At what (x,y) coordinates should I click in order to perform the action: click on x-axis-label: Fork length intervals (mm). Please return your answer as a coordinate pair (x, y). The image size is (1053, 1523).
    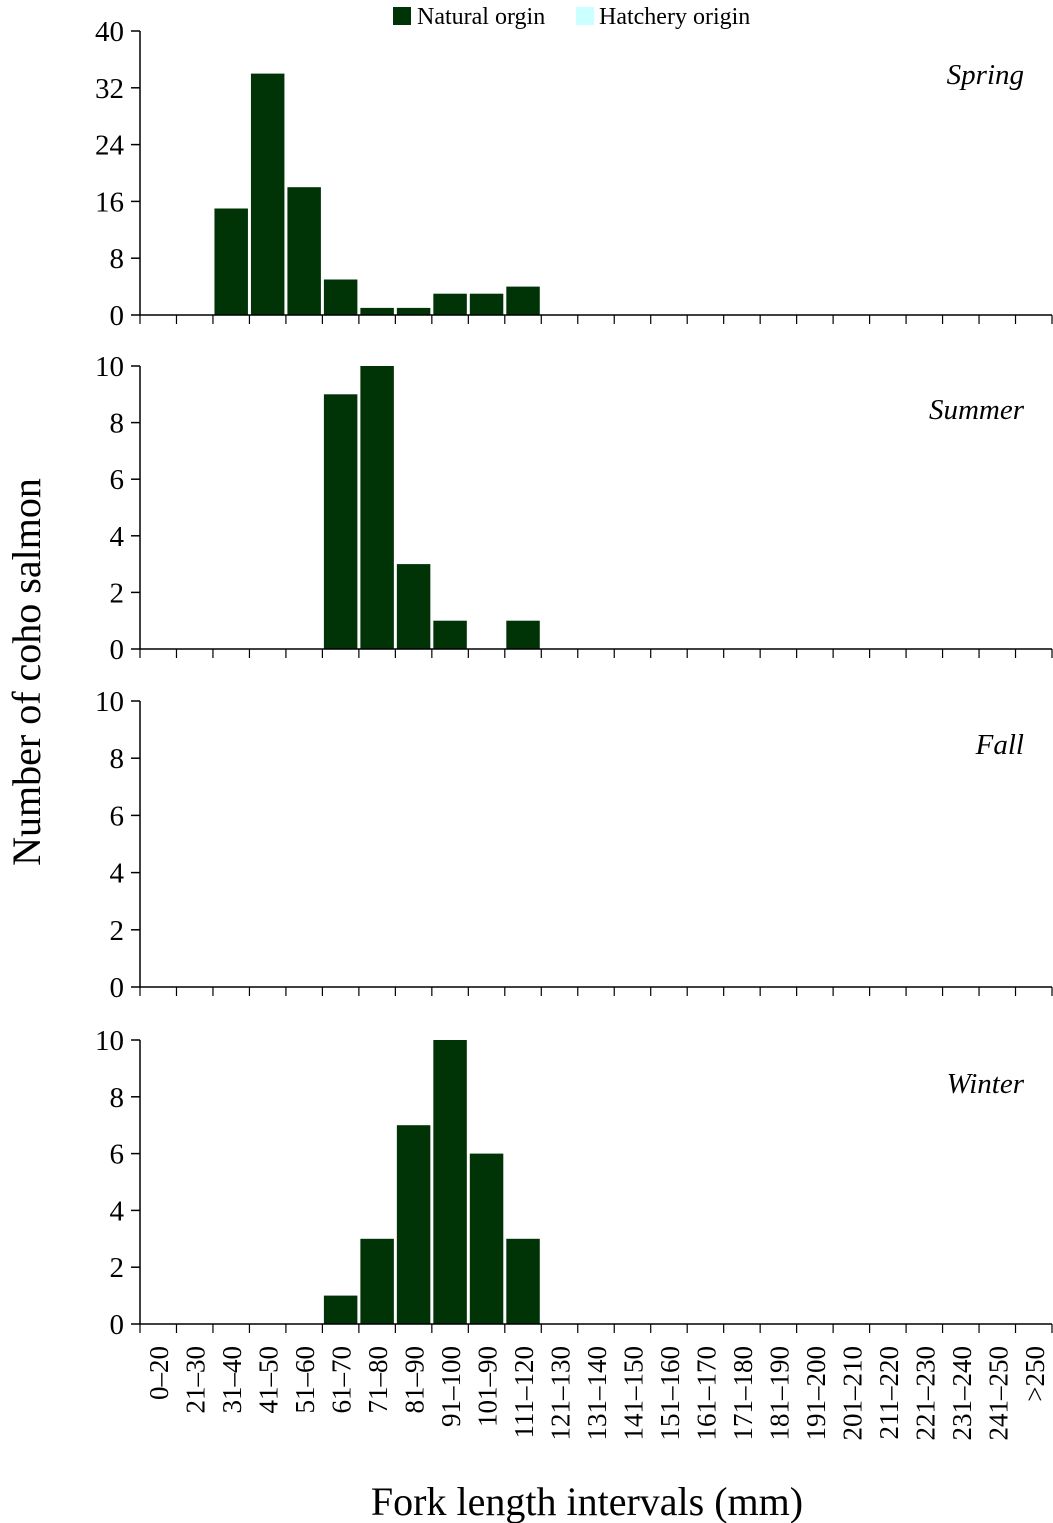
    Looking at the image, I should click on (587, 1501).